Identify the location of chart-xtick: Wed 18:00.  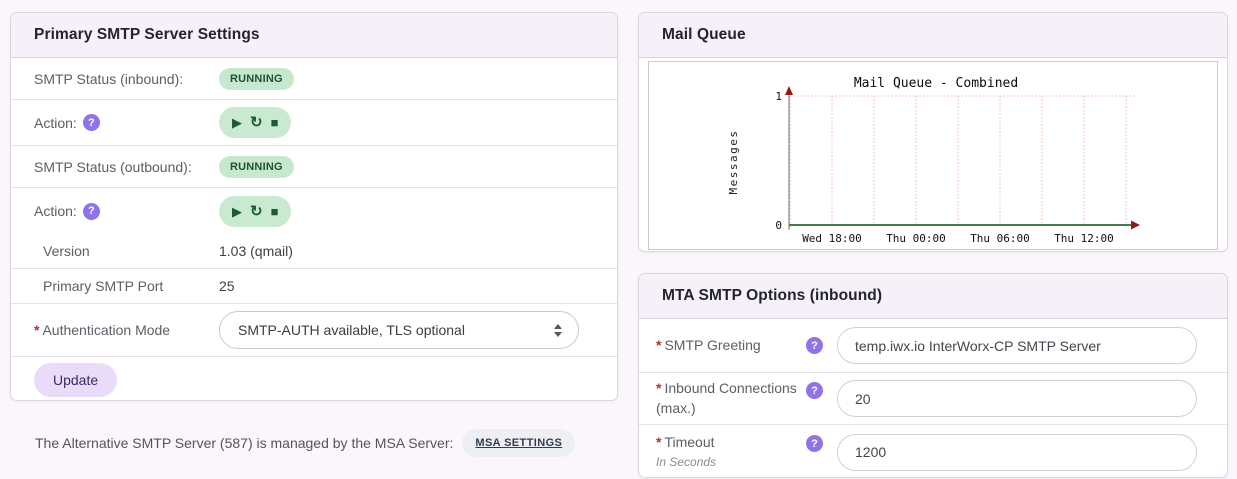
(832, 238).